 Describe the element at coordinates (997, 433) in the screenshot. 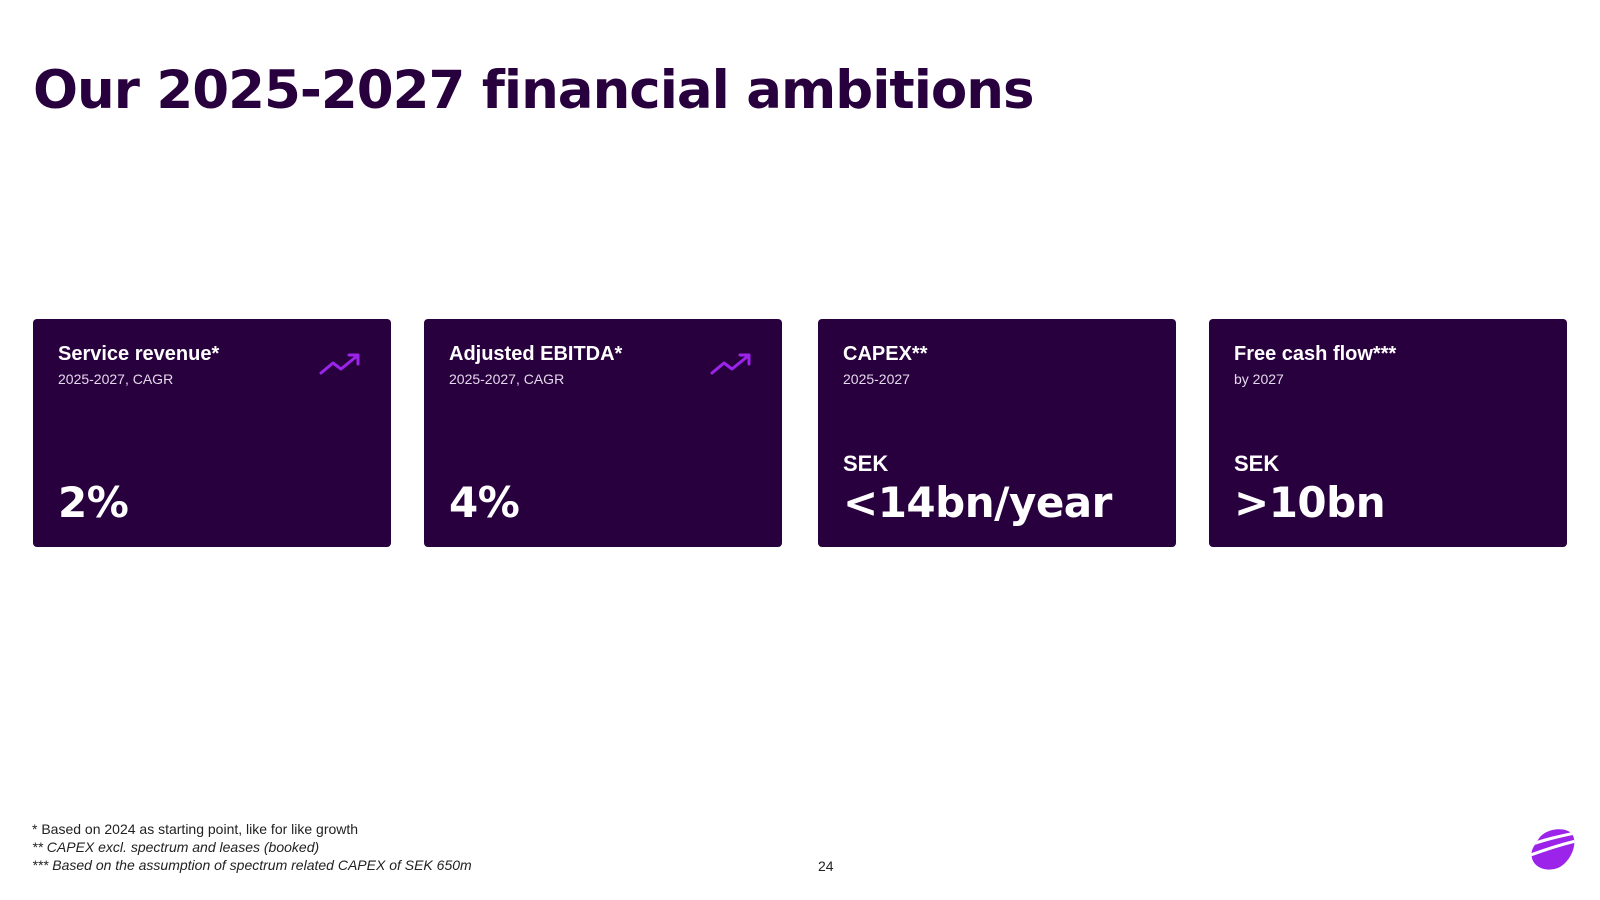

I see `ambition-card-capex: CAPEX** 2025-2027 SEK <14bn/year` at that location.